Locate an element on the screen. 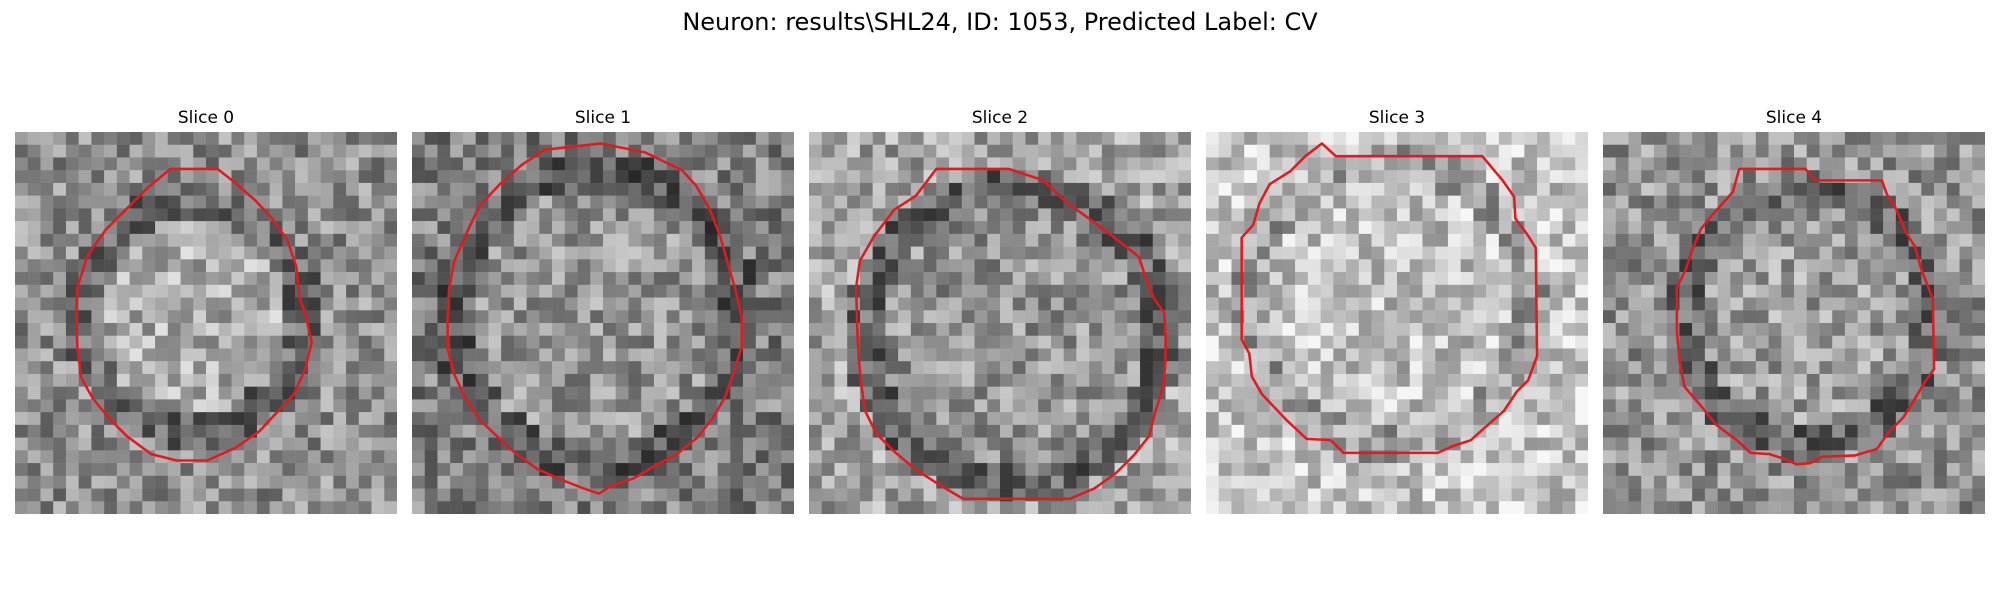 This screenshot has height=600, width=2000. slice-panel-4: Slice 4 is located at coordinates (1794, 311).